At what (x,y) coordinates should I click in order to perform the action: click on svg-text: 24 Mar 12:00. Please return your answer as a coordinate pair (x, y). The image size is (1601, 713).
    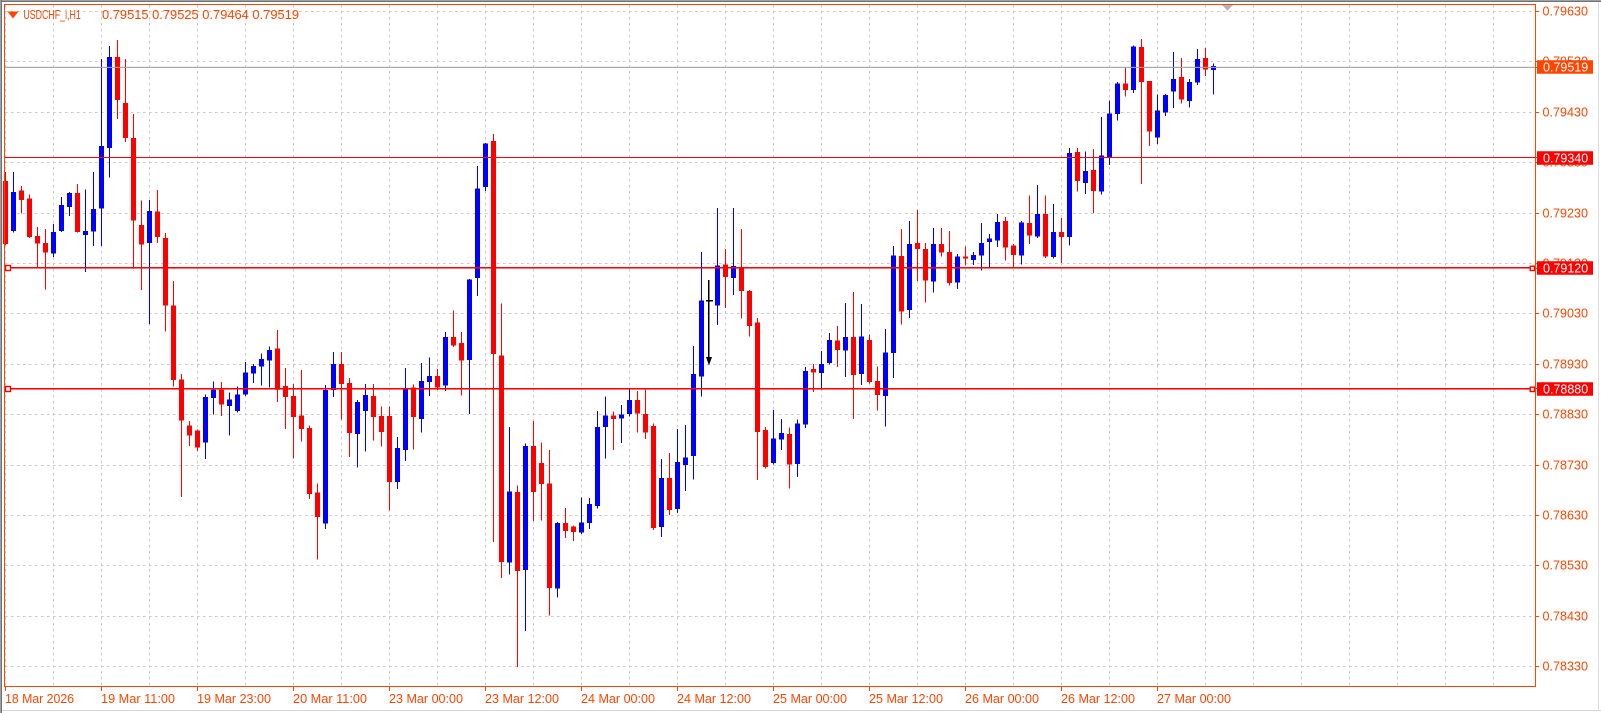
    Looking at the image, I should click on (714, 699).